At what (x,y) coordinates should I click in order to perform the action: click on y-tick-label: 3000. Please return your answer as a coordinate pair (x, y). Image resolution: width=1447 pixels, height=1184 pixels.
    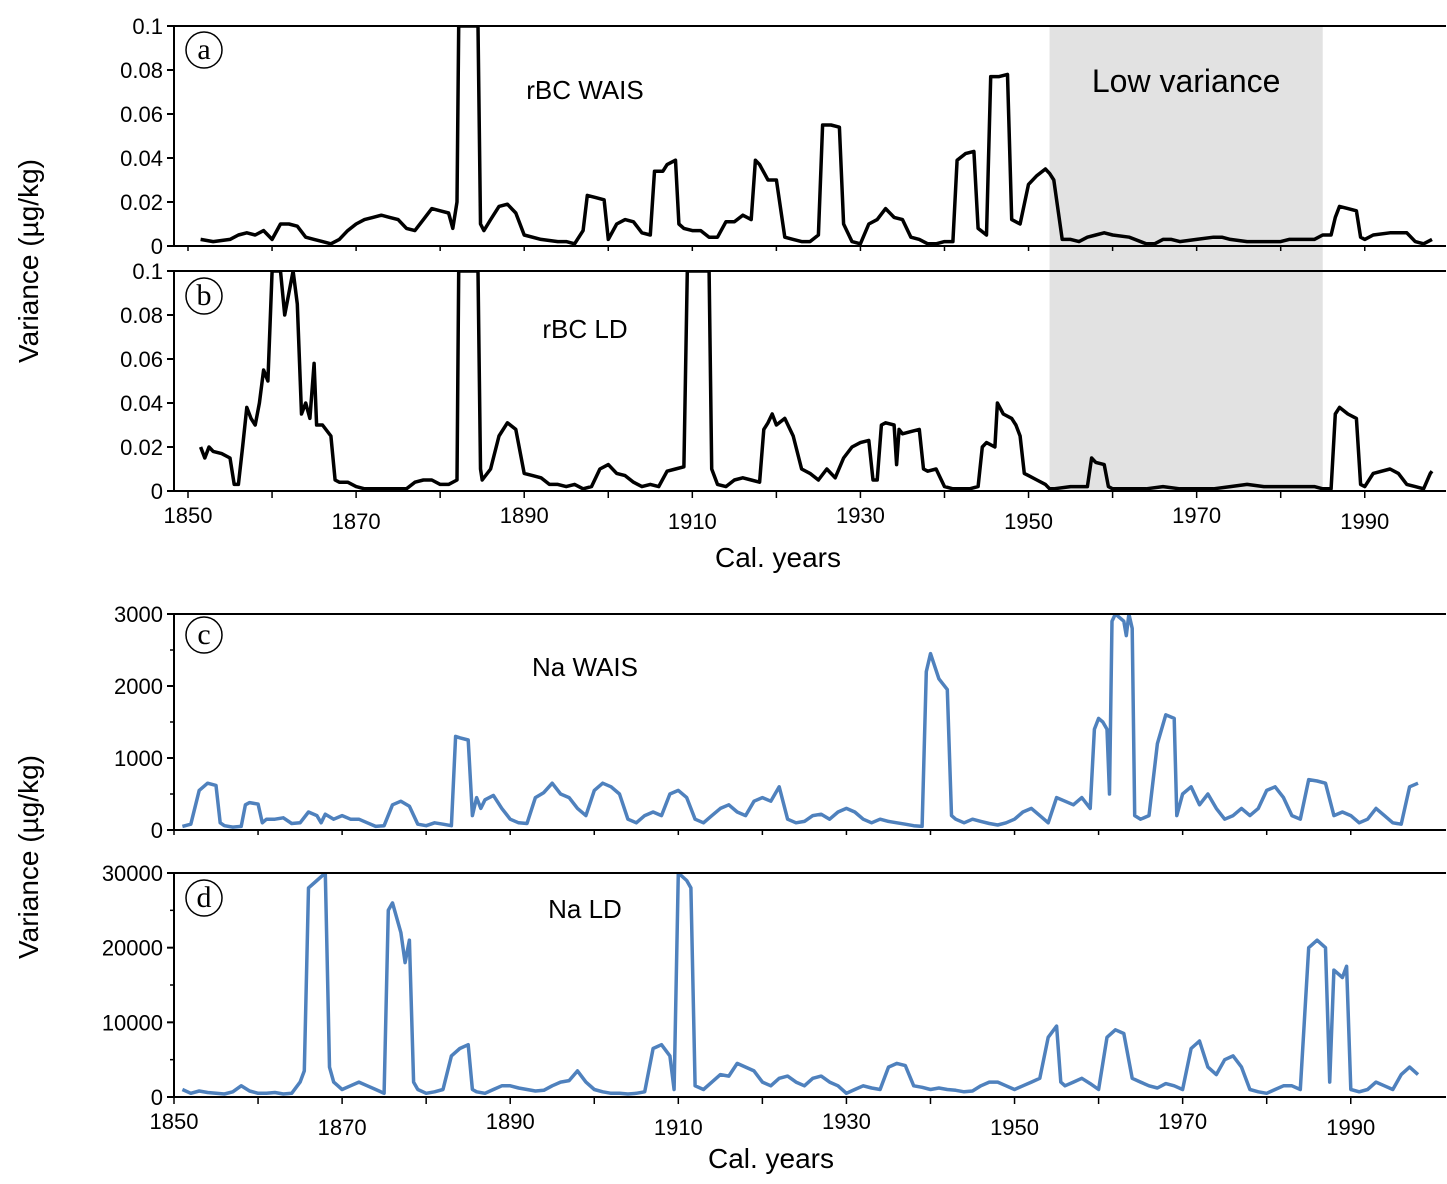
    Looking at the image, I should click on (138, 614).